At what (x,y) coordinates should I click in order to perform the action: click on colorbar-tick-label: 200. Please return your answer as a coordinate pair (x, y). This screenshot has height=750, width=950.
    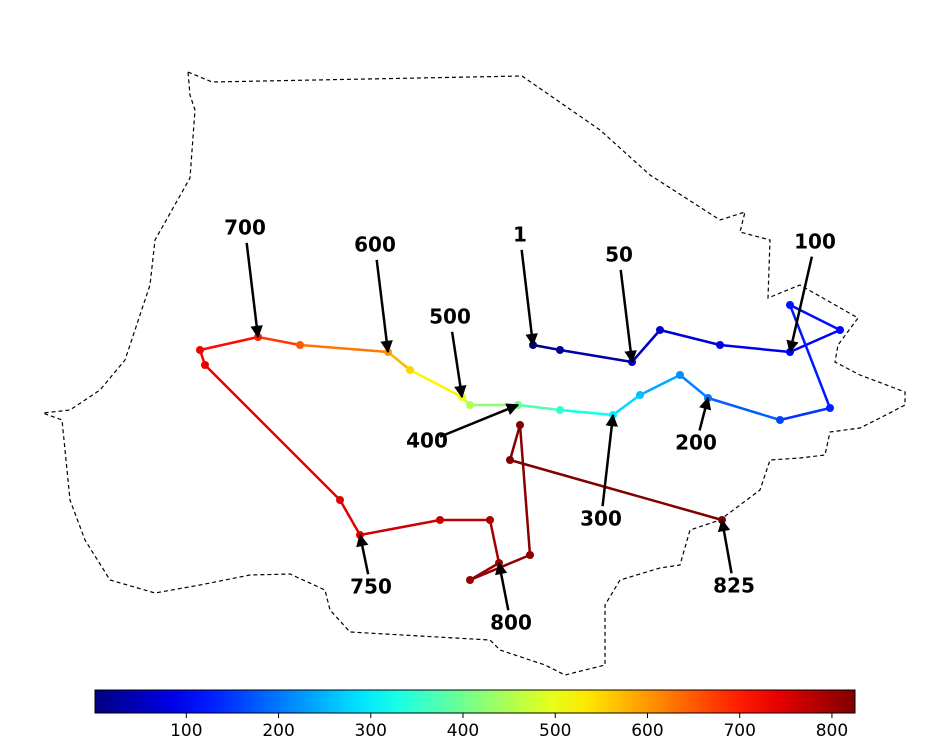
    Looking at the image, I should click on (278, 731).